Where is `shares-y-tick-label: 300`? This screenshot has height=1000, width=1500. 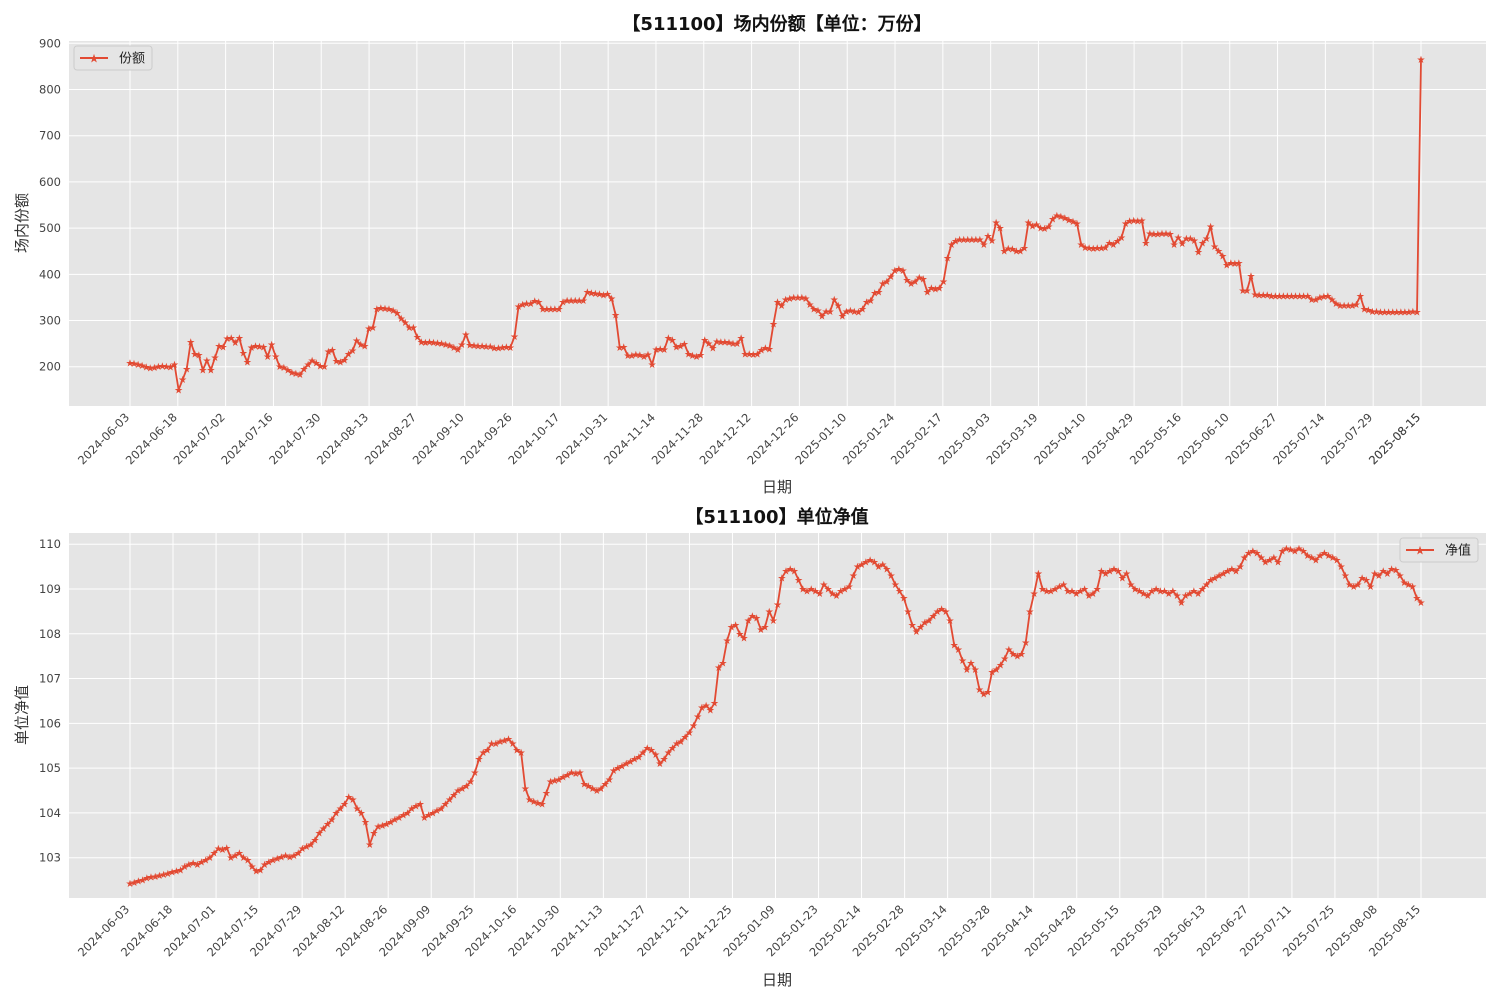
shares-y-tick-label: 300 is located at coordinates (50, 321).